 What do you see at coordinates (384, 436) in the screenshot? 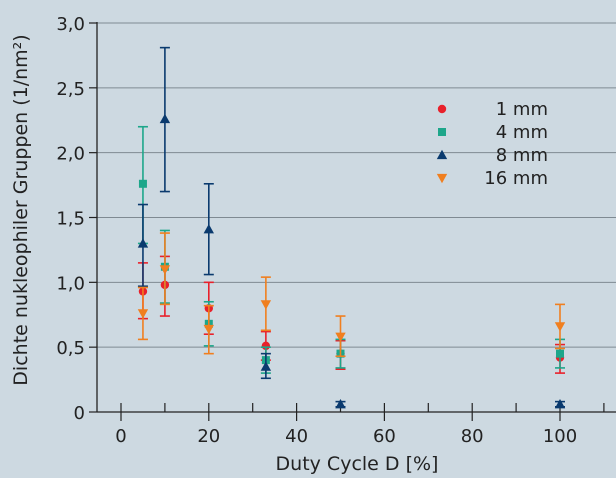
I see `x-tick-label: 60` at bounding box center [384, 436].